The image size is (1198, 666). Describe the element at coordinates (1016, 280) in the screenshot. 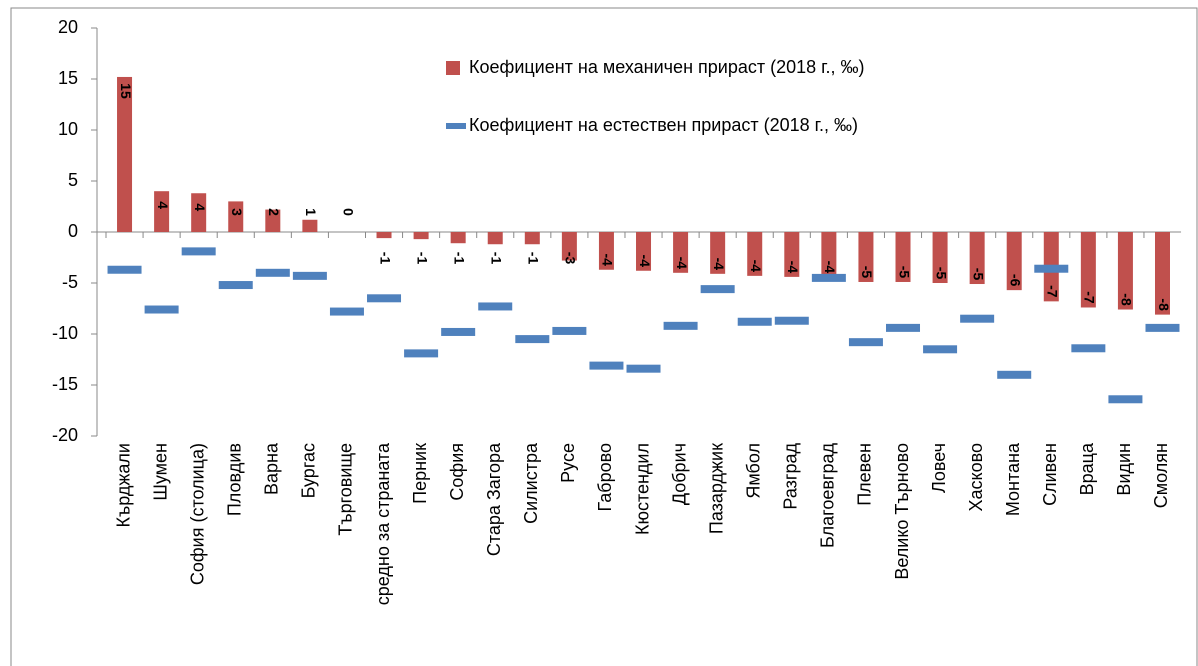

I see `value-label: -6` at that location.